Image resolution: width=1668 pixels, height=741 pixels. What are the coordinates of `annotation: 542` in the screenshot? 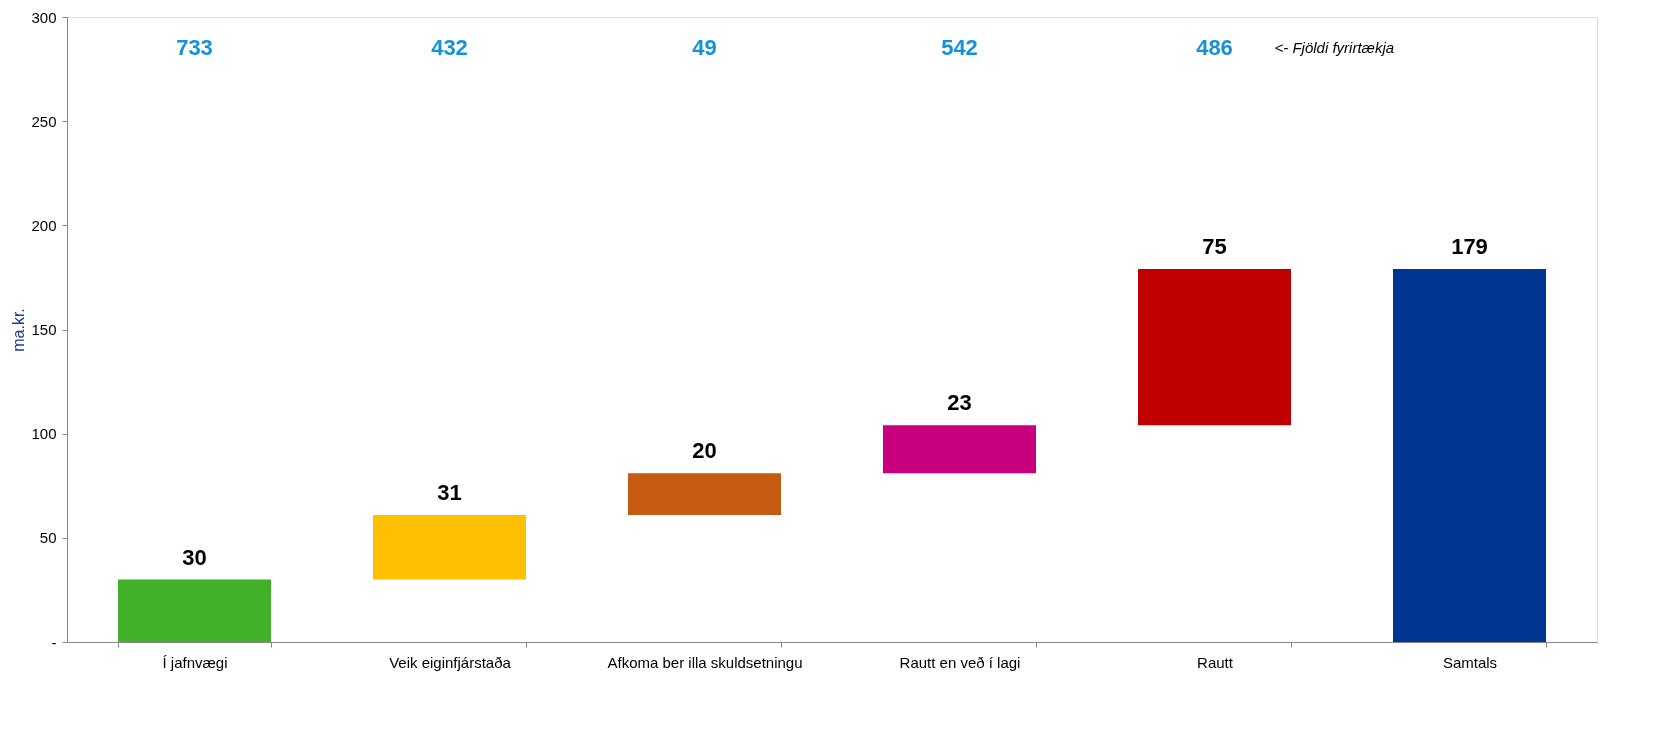 It's located at (959, 48).